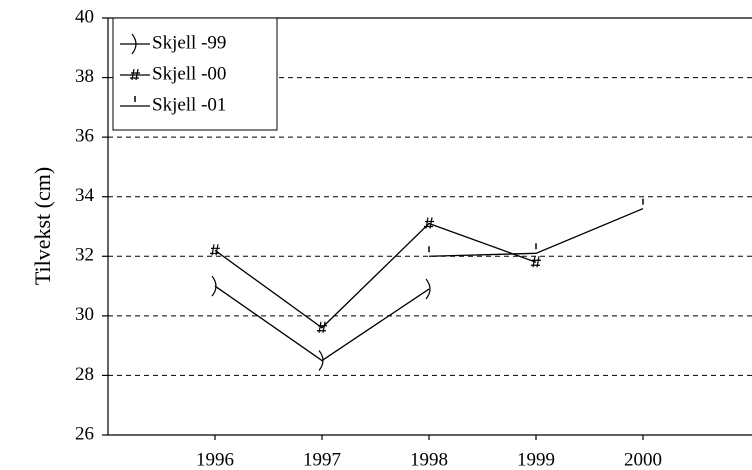  I want to click on legend-label: Skjell -01, so click(189, 104).